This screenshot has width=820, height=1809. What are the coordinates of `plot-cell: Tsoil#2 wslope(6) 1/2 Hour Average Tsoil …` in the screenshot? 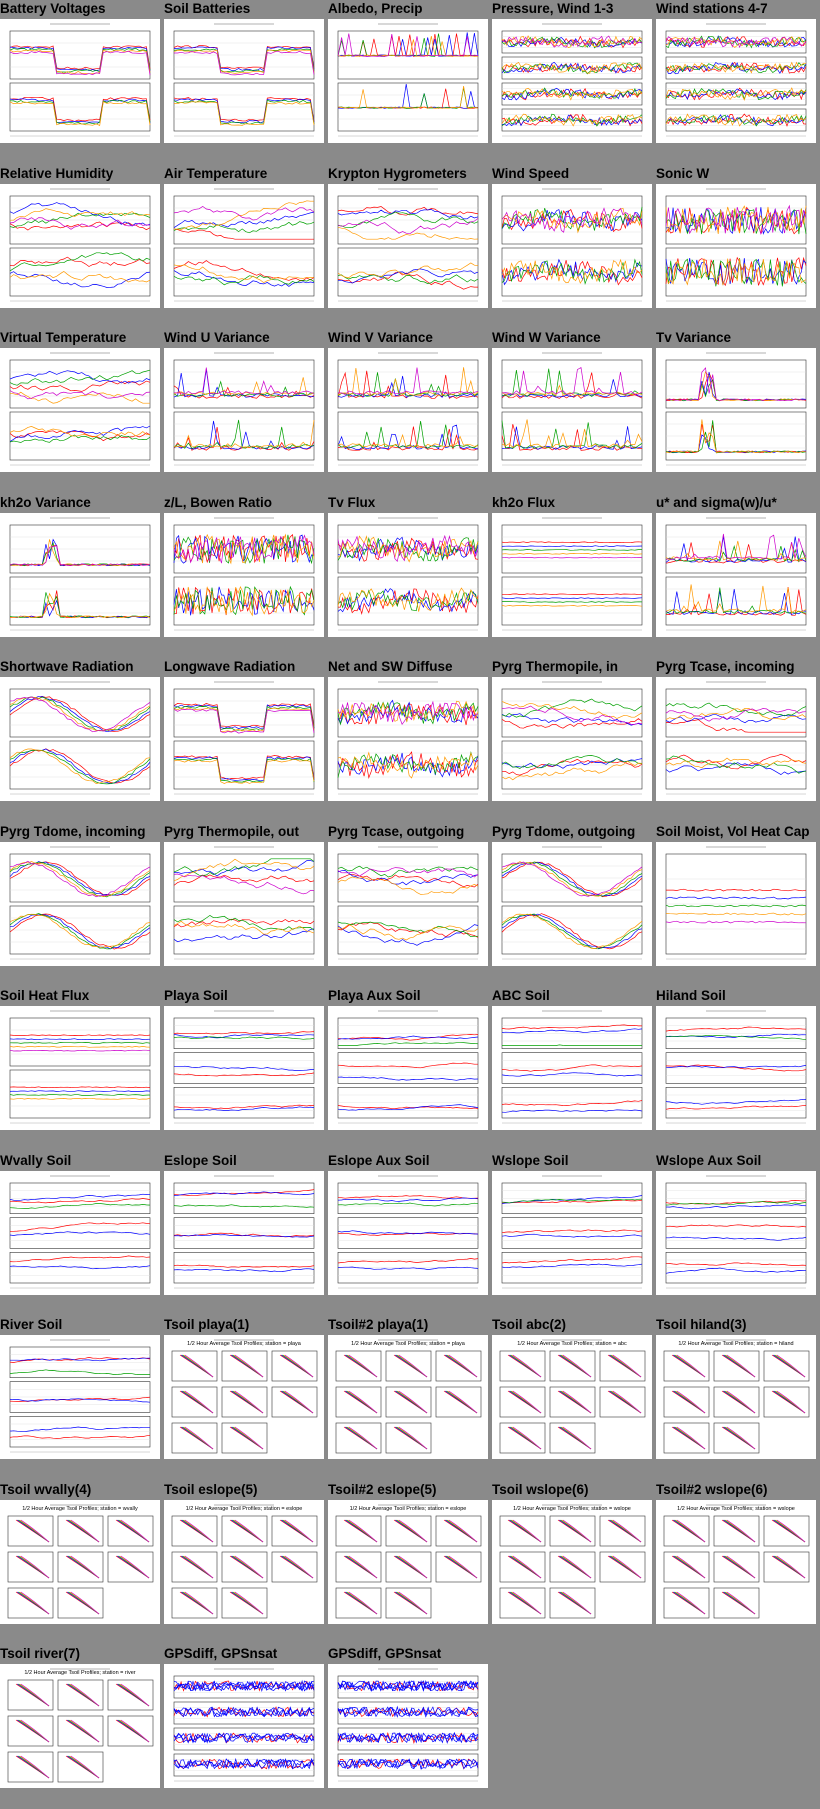 It's located at (738, 1563).